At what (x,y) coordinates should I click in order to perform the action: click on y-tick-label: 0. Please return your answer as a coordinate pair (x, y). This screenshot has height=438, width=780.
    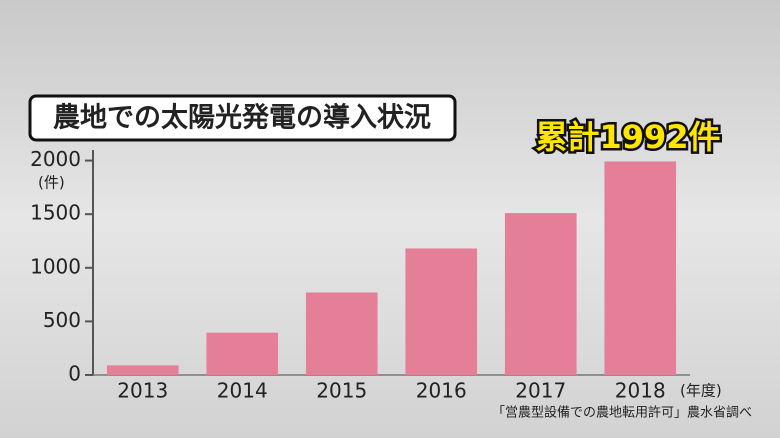
    Looking at the image, I should click on (74, 374).